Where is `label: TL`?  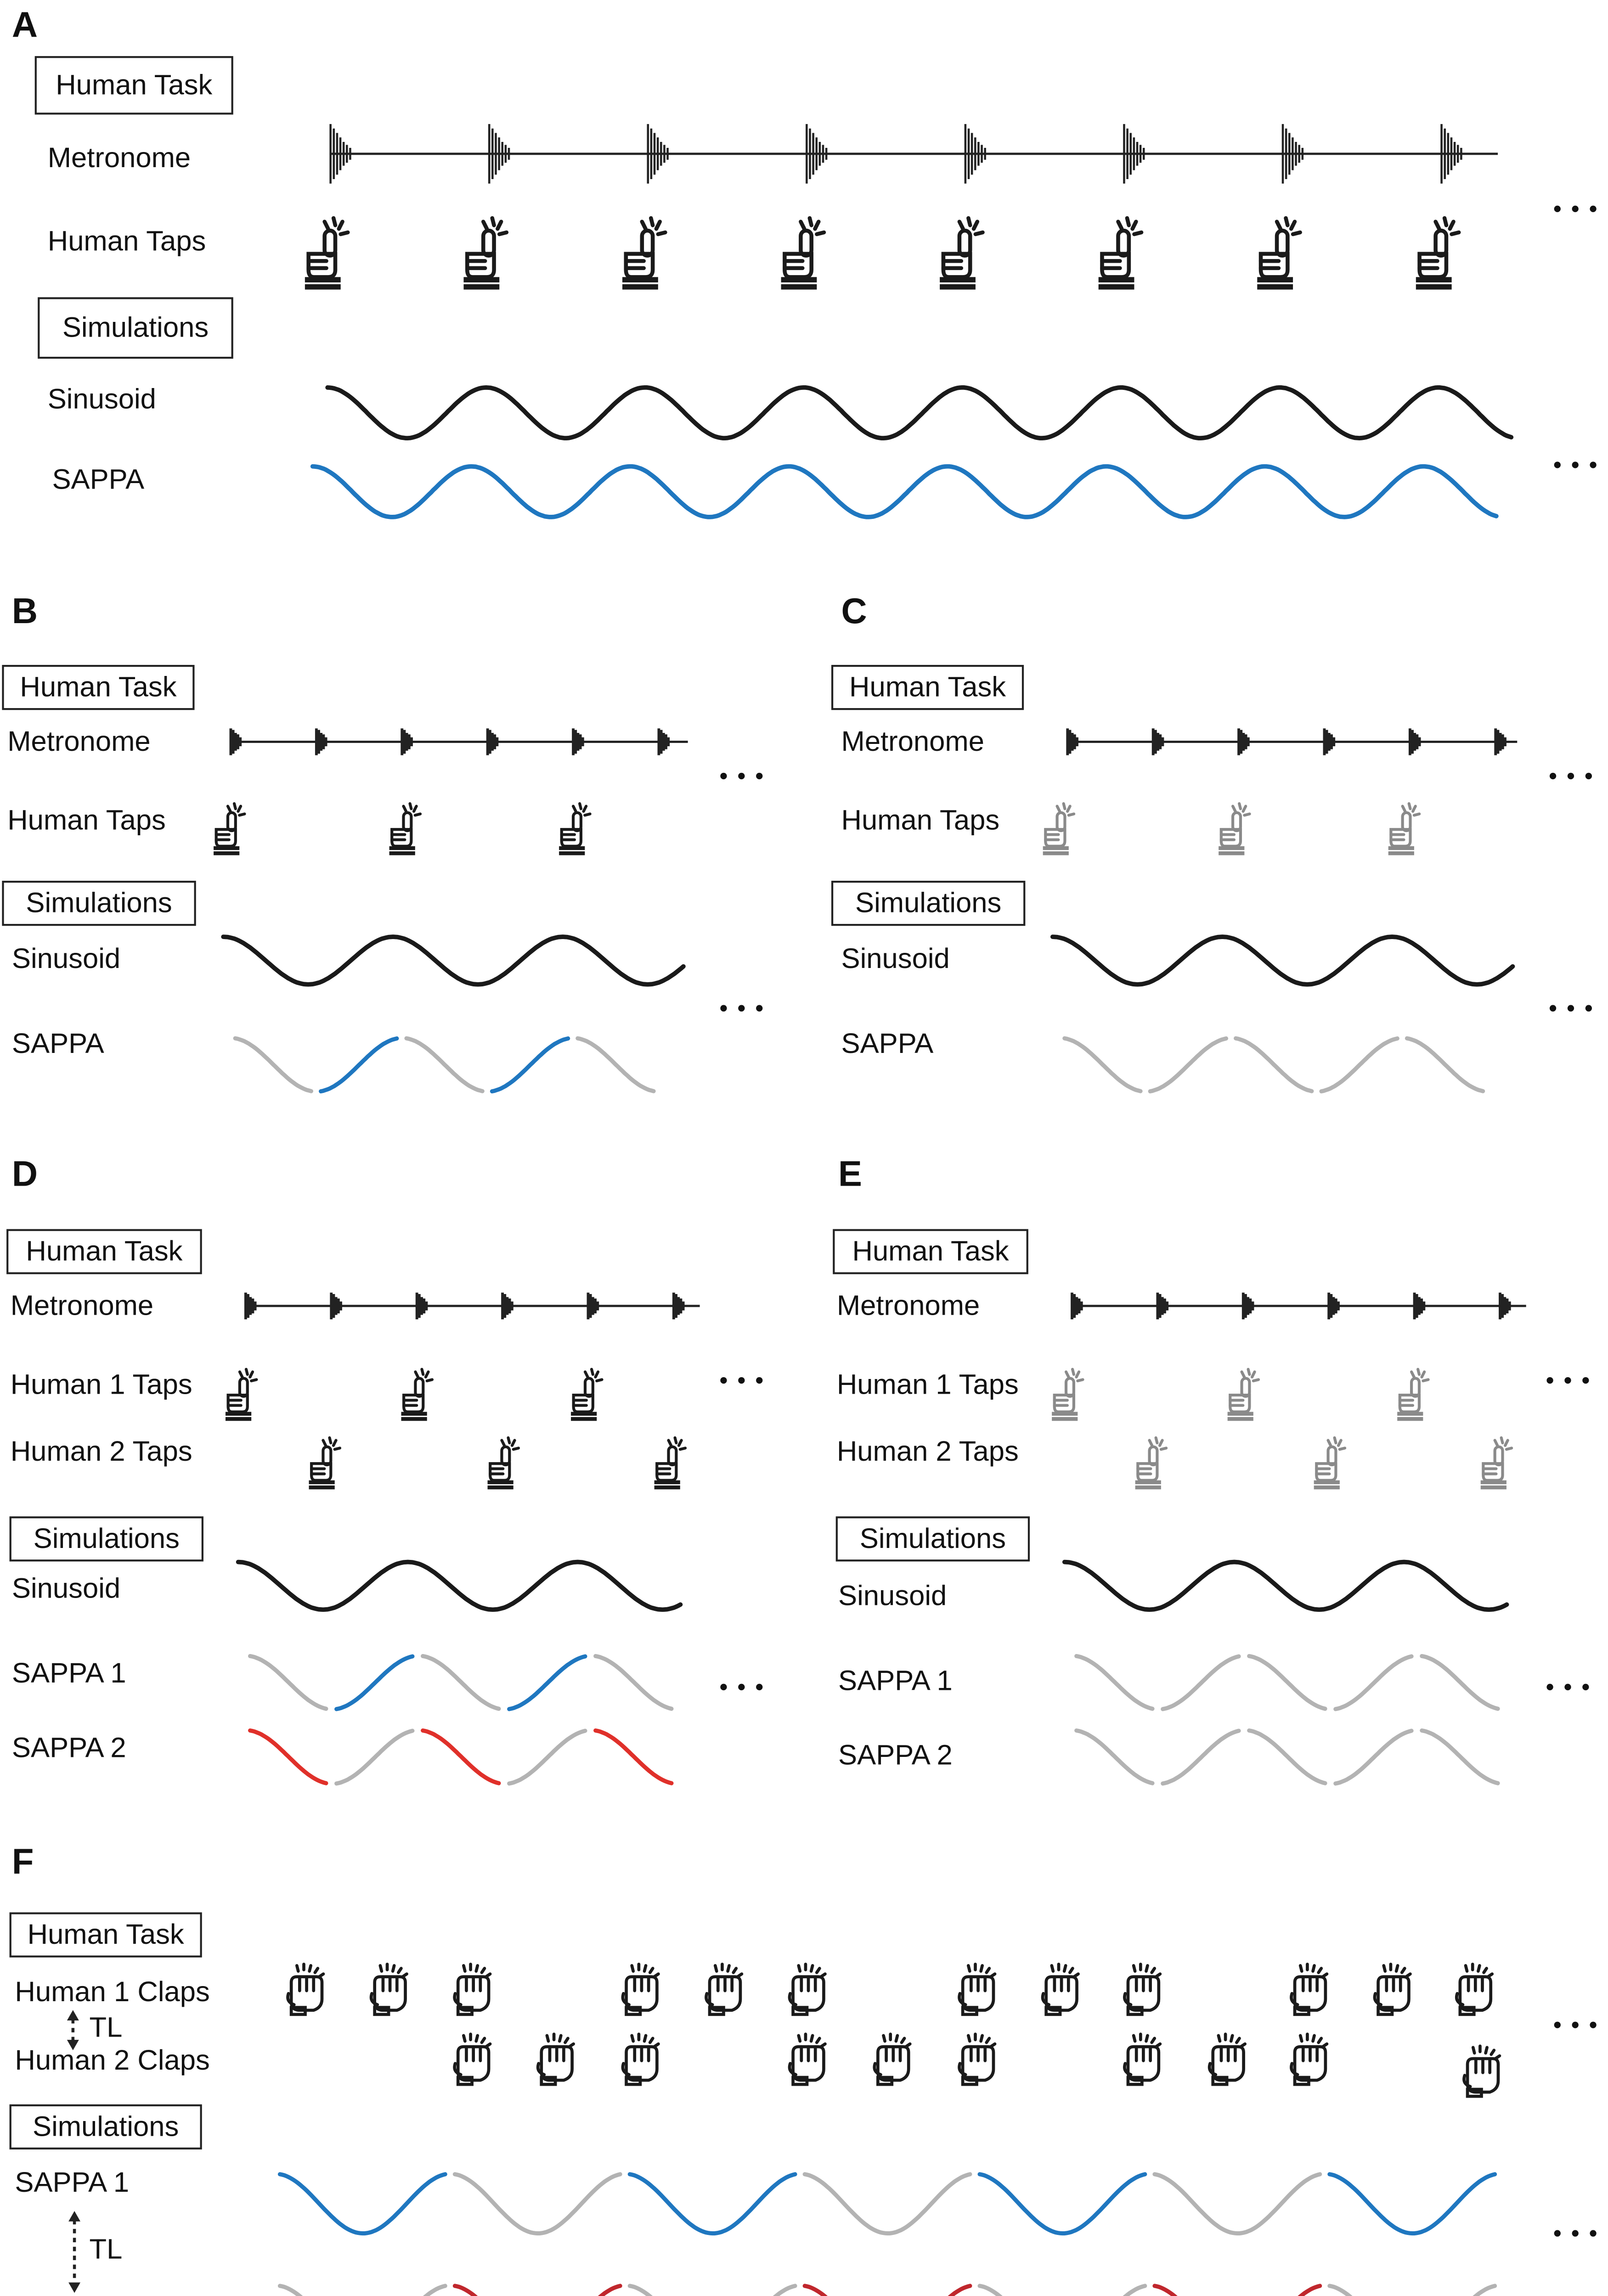 label: TL is located at coordinates (106, 2249).